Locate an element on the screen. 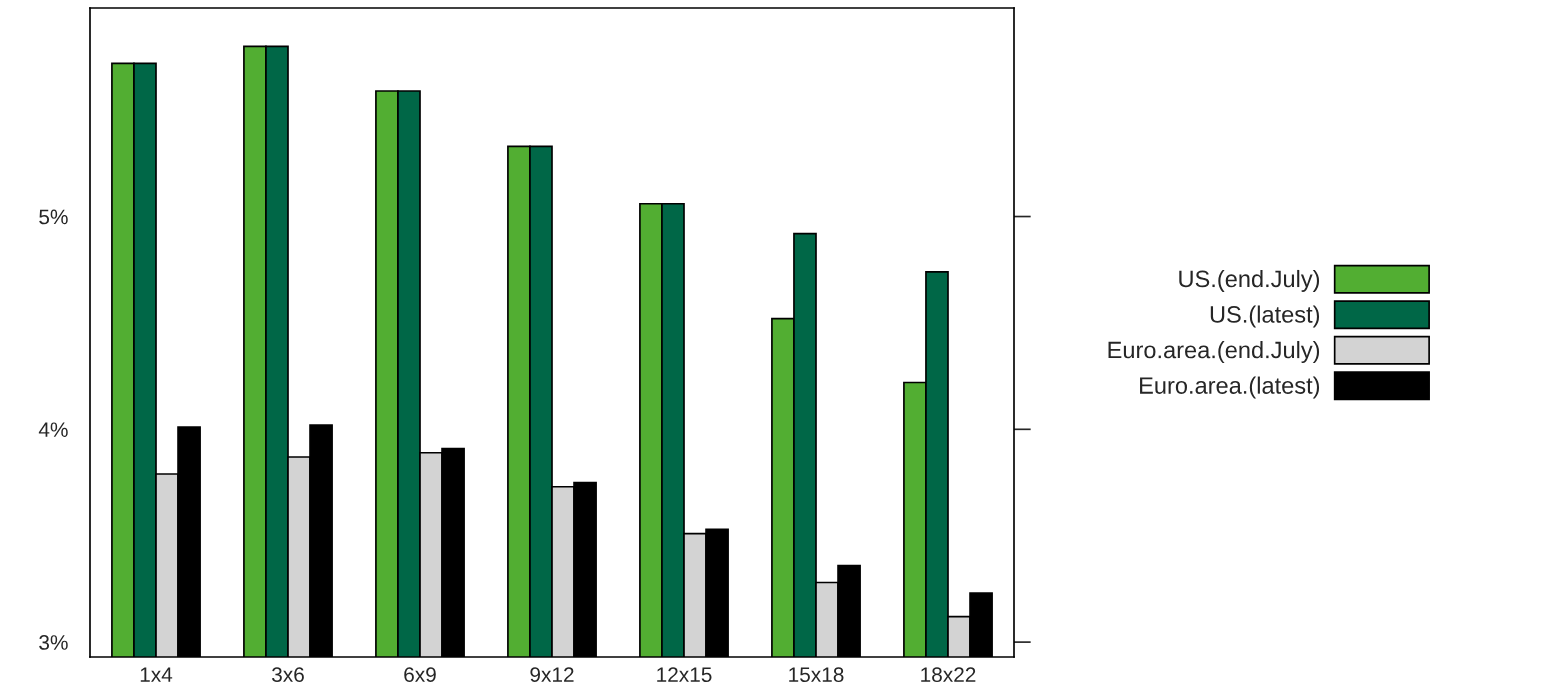 The height and width of the screenshot is (698, 1554). x-tick-label: 9x12 is located at coordinates (552, 675).